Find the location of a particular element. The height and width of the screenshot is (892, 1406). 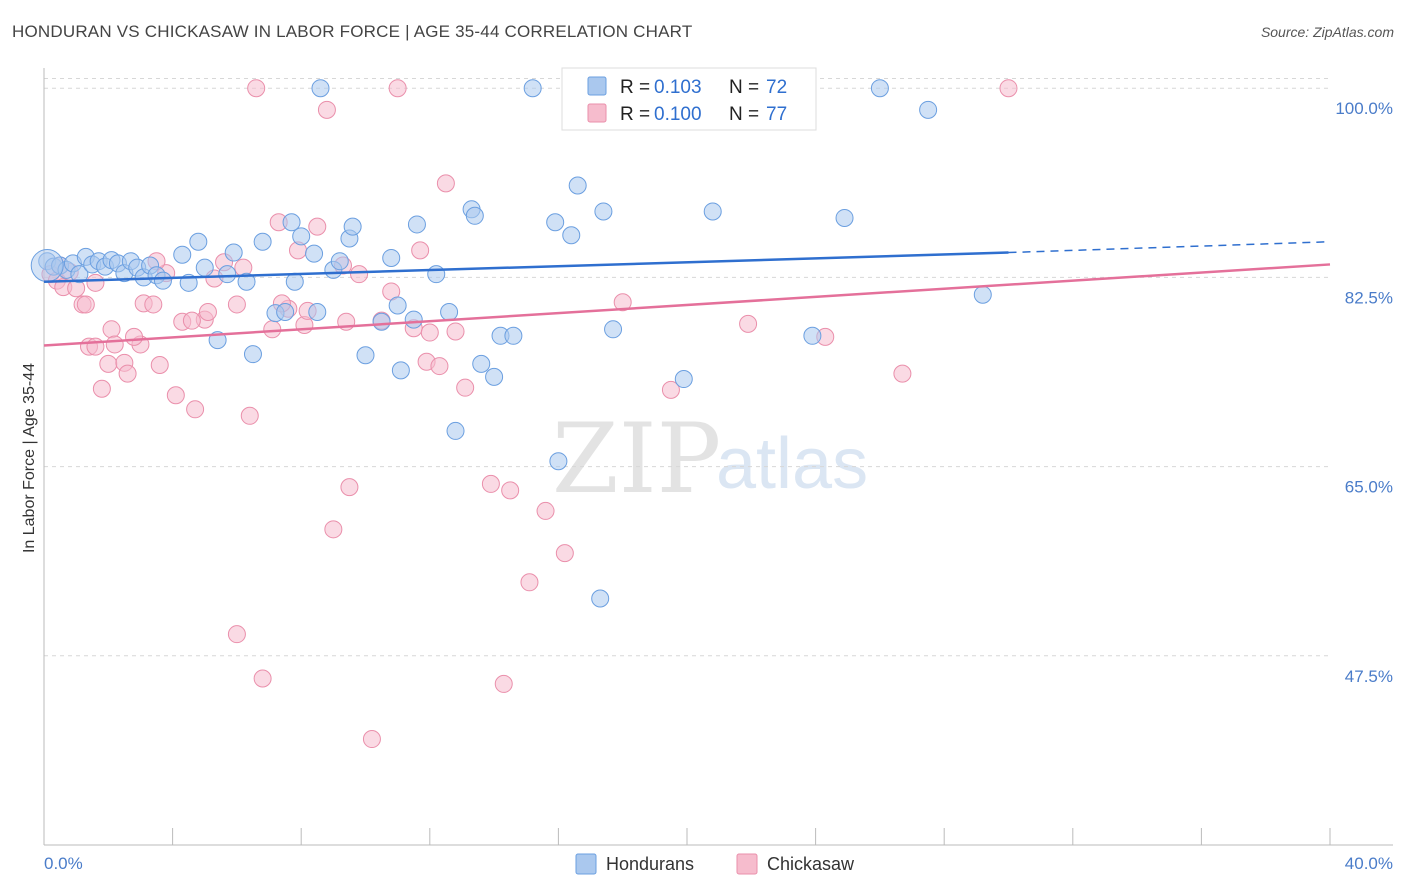

bottom-legend: Hondurans Chickasaw is located at coordinates (715, 864).